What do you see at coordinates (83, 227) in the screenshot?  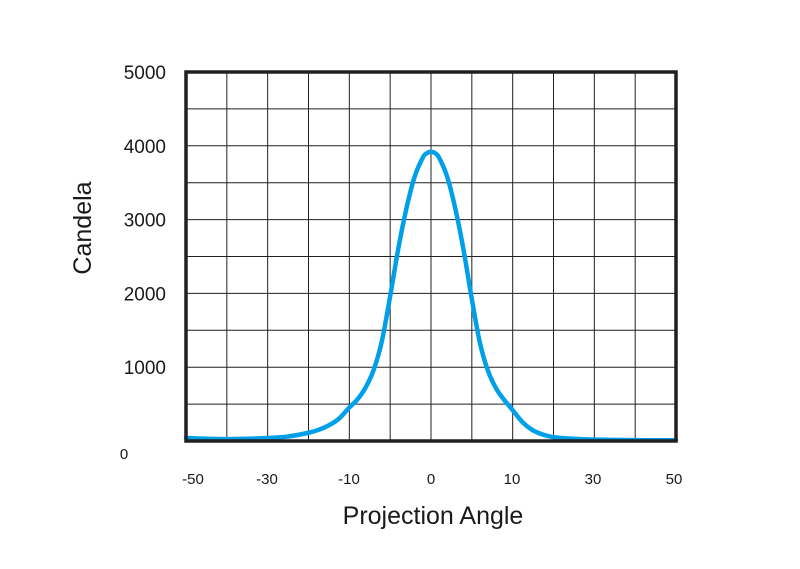 I see `y-axis-title: Candela` at bounding box center [83, 227].